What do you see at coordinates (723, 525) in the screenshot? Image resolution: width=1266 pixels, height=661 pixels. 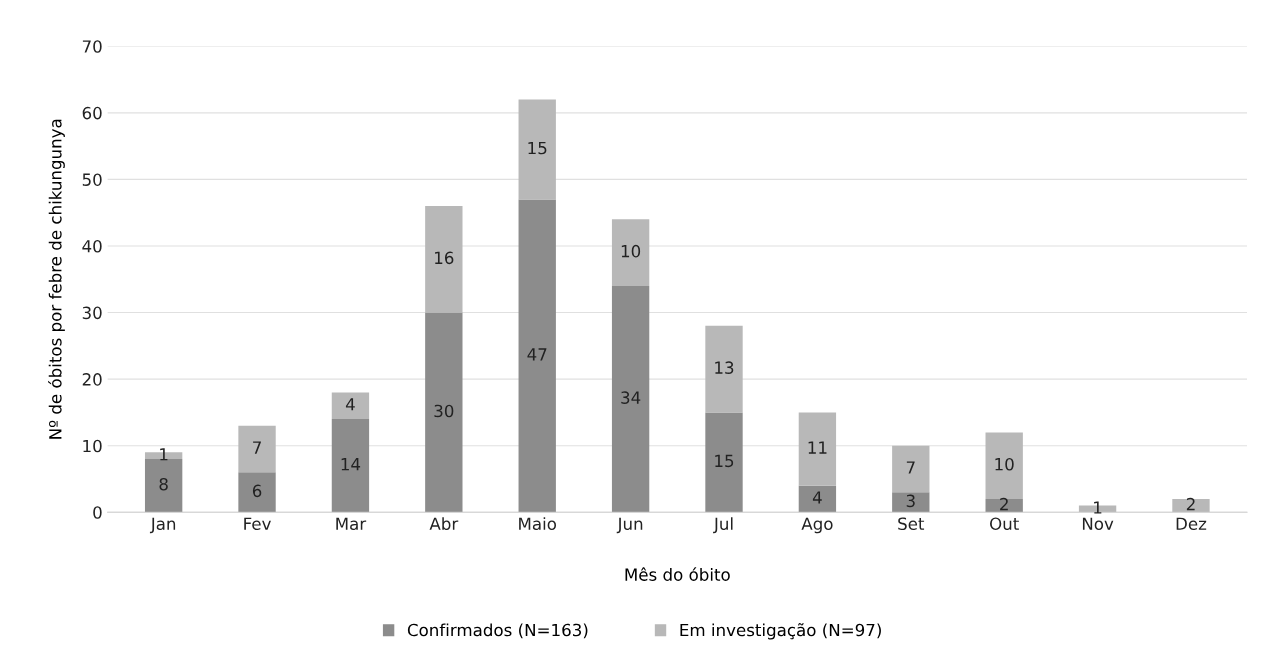 I see `x-tick-label: Jul` at bounding box center [723, 525].